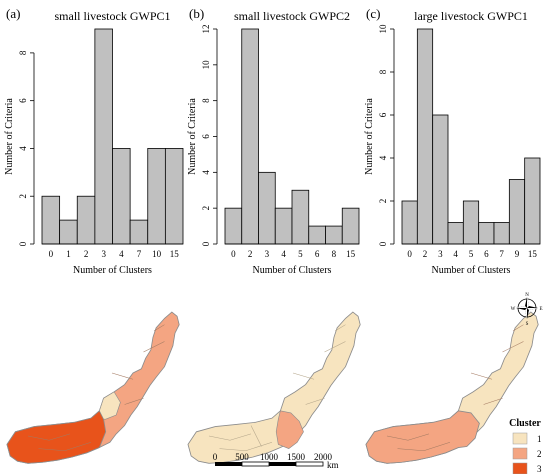 The height and width of the screenshot is (474, 550). I want to click on scale-tick-0: 0, so click(215, 457).